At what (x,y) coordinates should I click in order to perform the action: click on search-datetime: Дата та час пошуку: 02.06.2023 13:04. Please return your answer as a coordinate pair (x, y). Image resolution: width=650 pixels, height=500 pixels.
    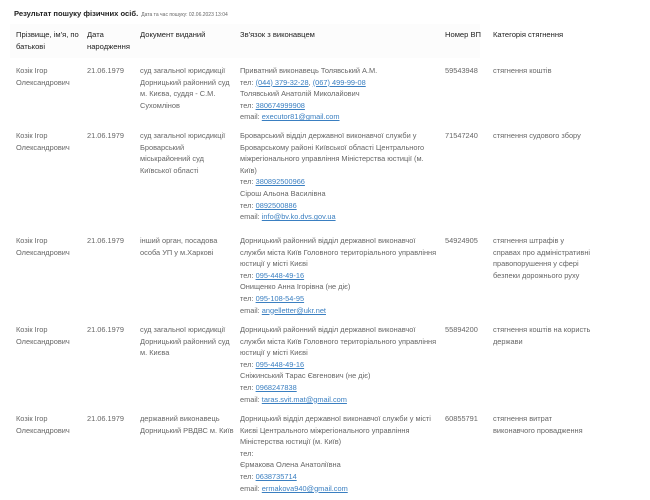
    Looking at the image, I should click on (184, 15).